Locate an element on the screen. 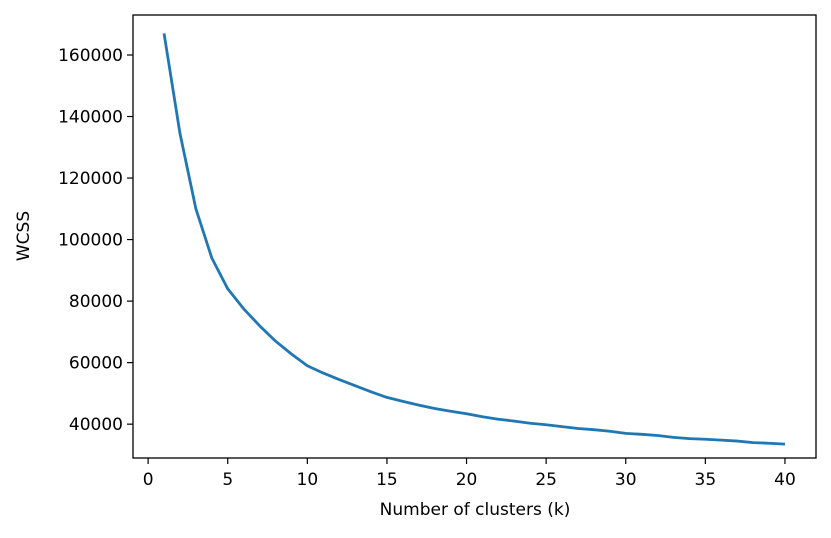  y-tick-label: 40000 is located at coordinates (96, 425).